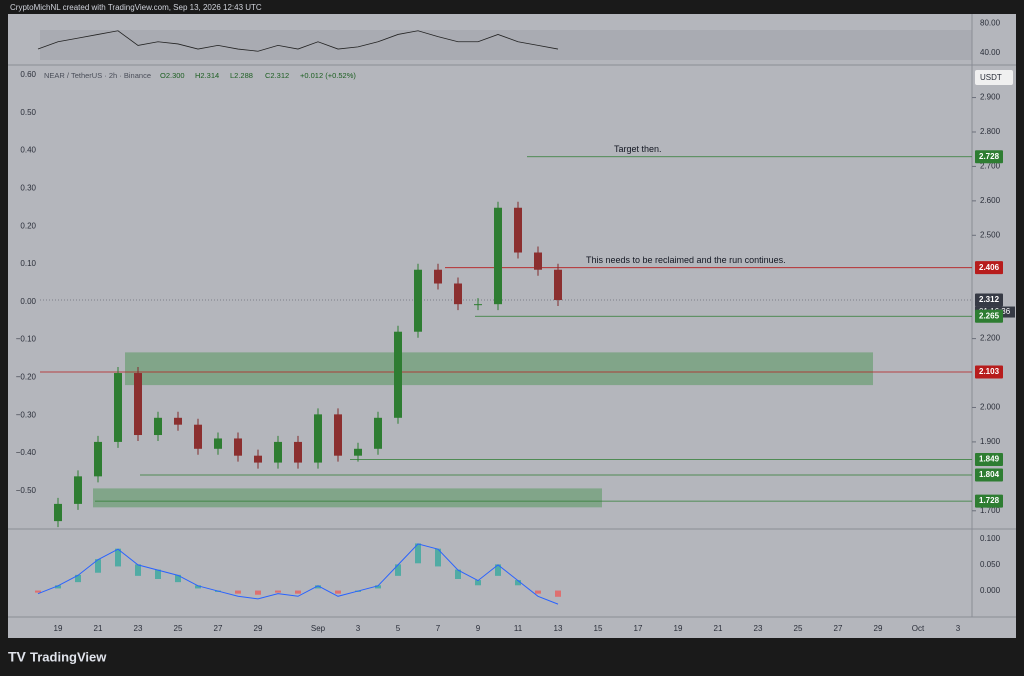 This screenshot has height=676, width=1024. I want to click on price-tag-label: 2.312, so click(989, 299).